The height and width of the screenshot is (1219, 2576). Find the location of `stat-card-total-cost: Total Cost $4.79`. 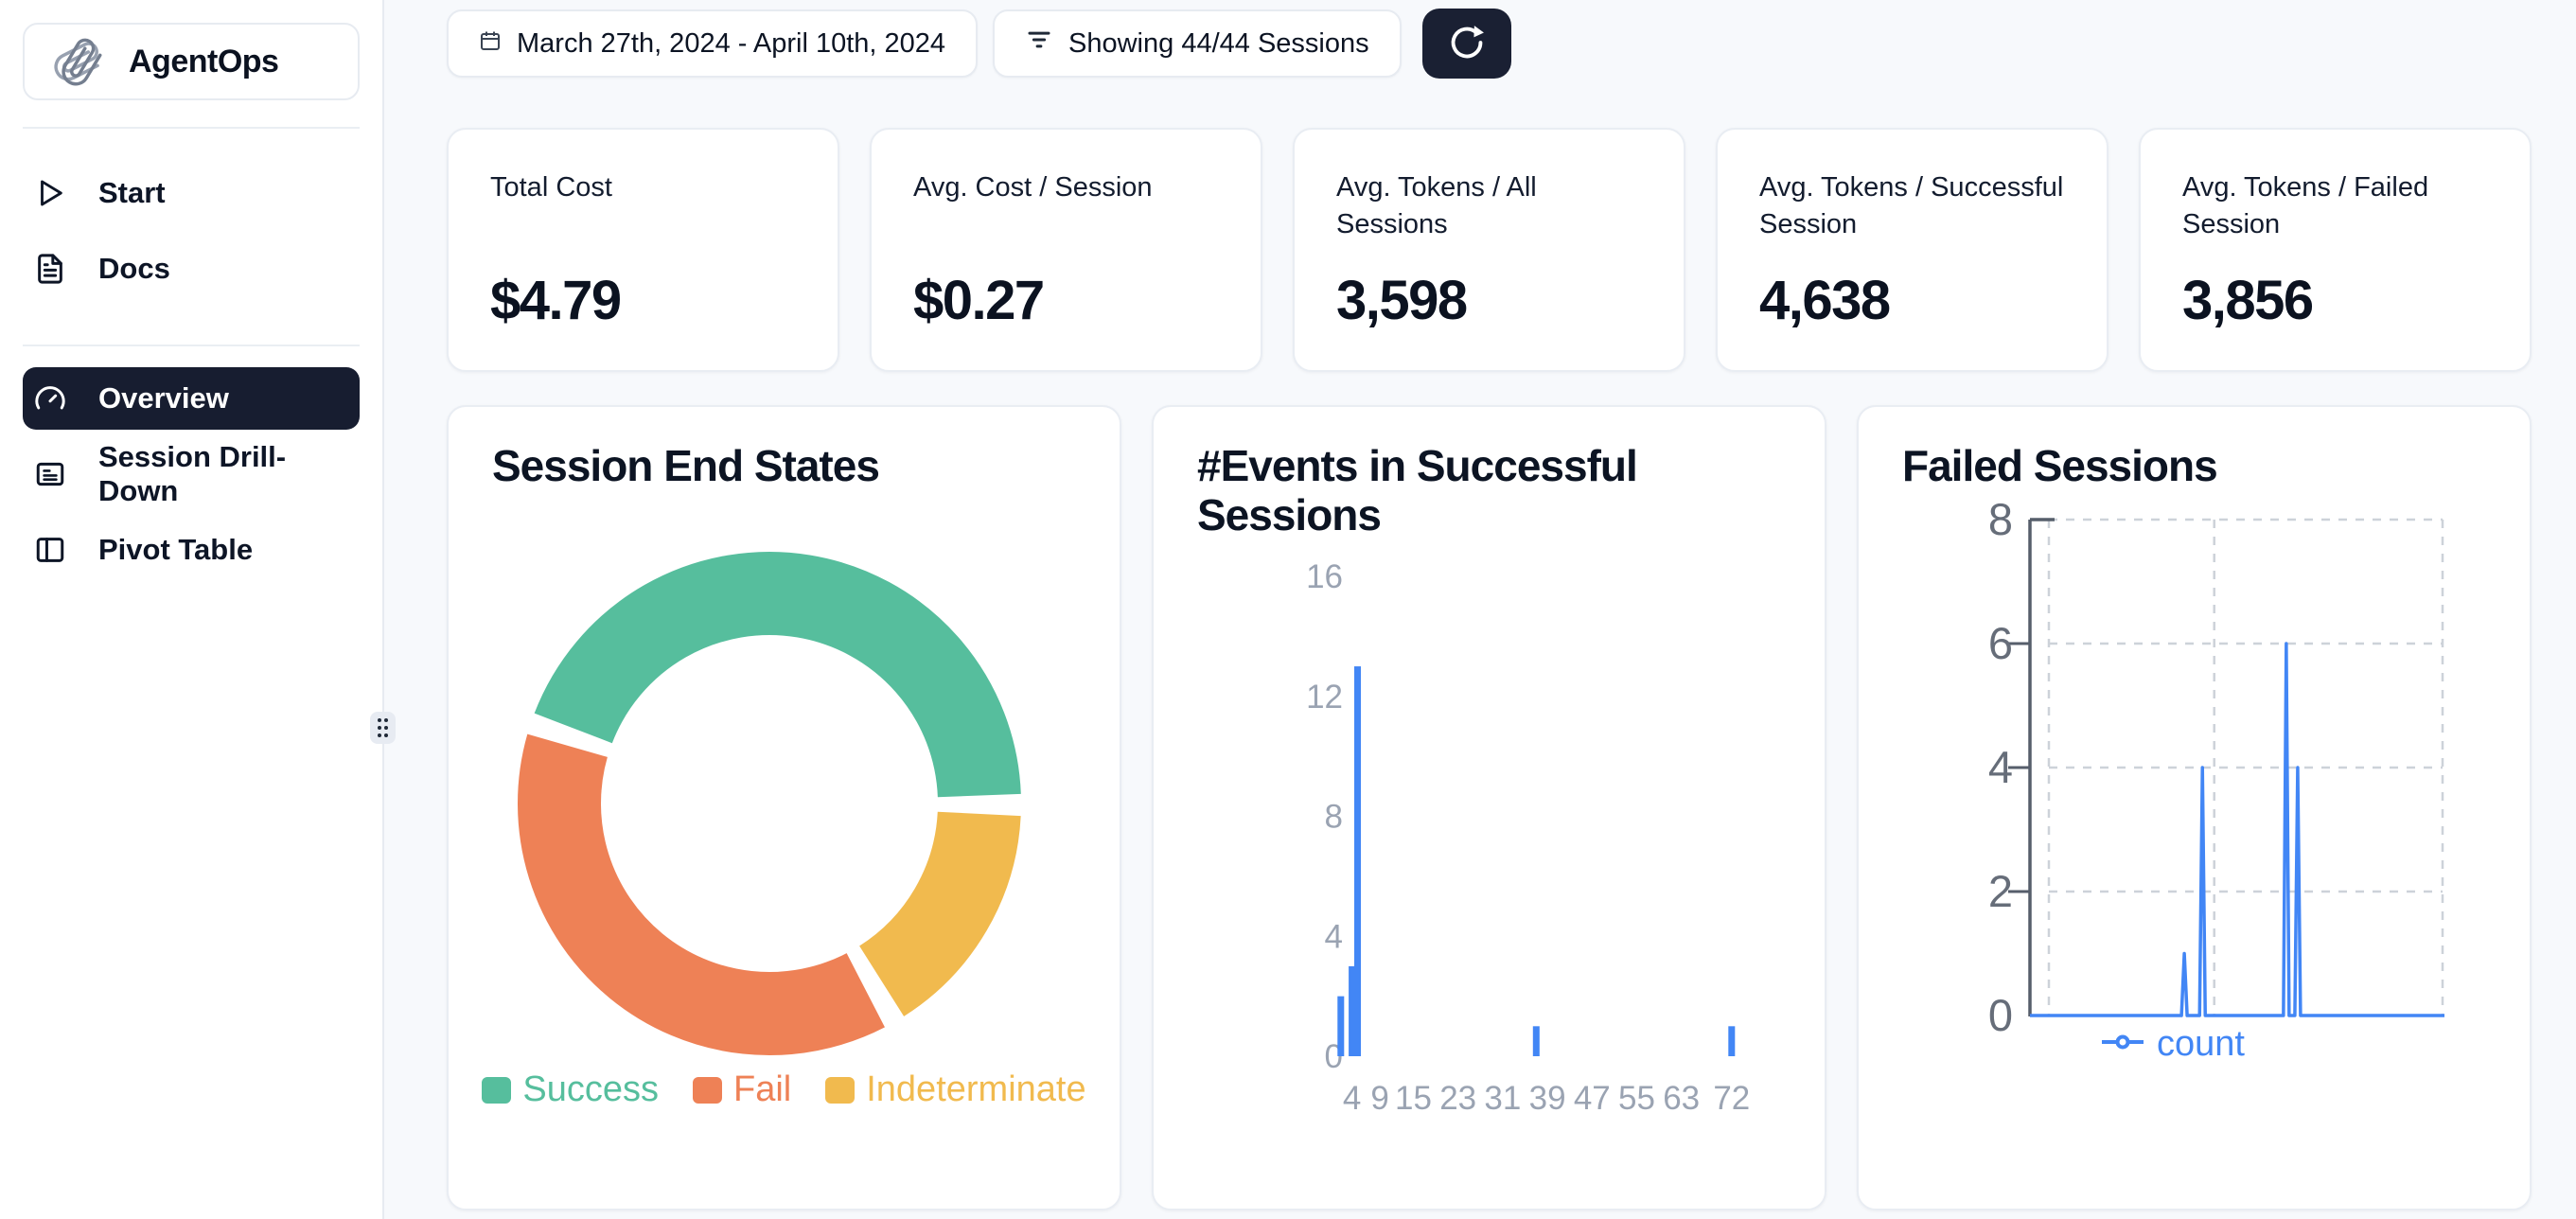

stat-card-total-cost: Total Cost $4.79 is located at coordinates (643, 250).